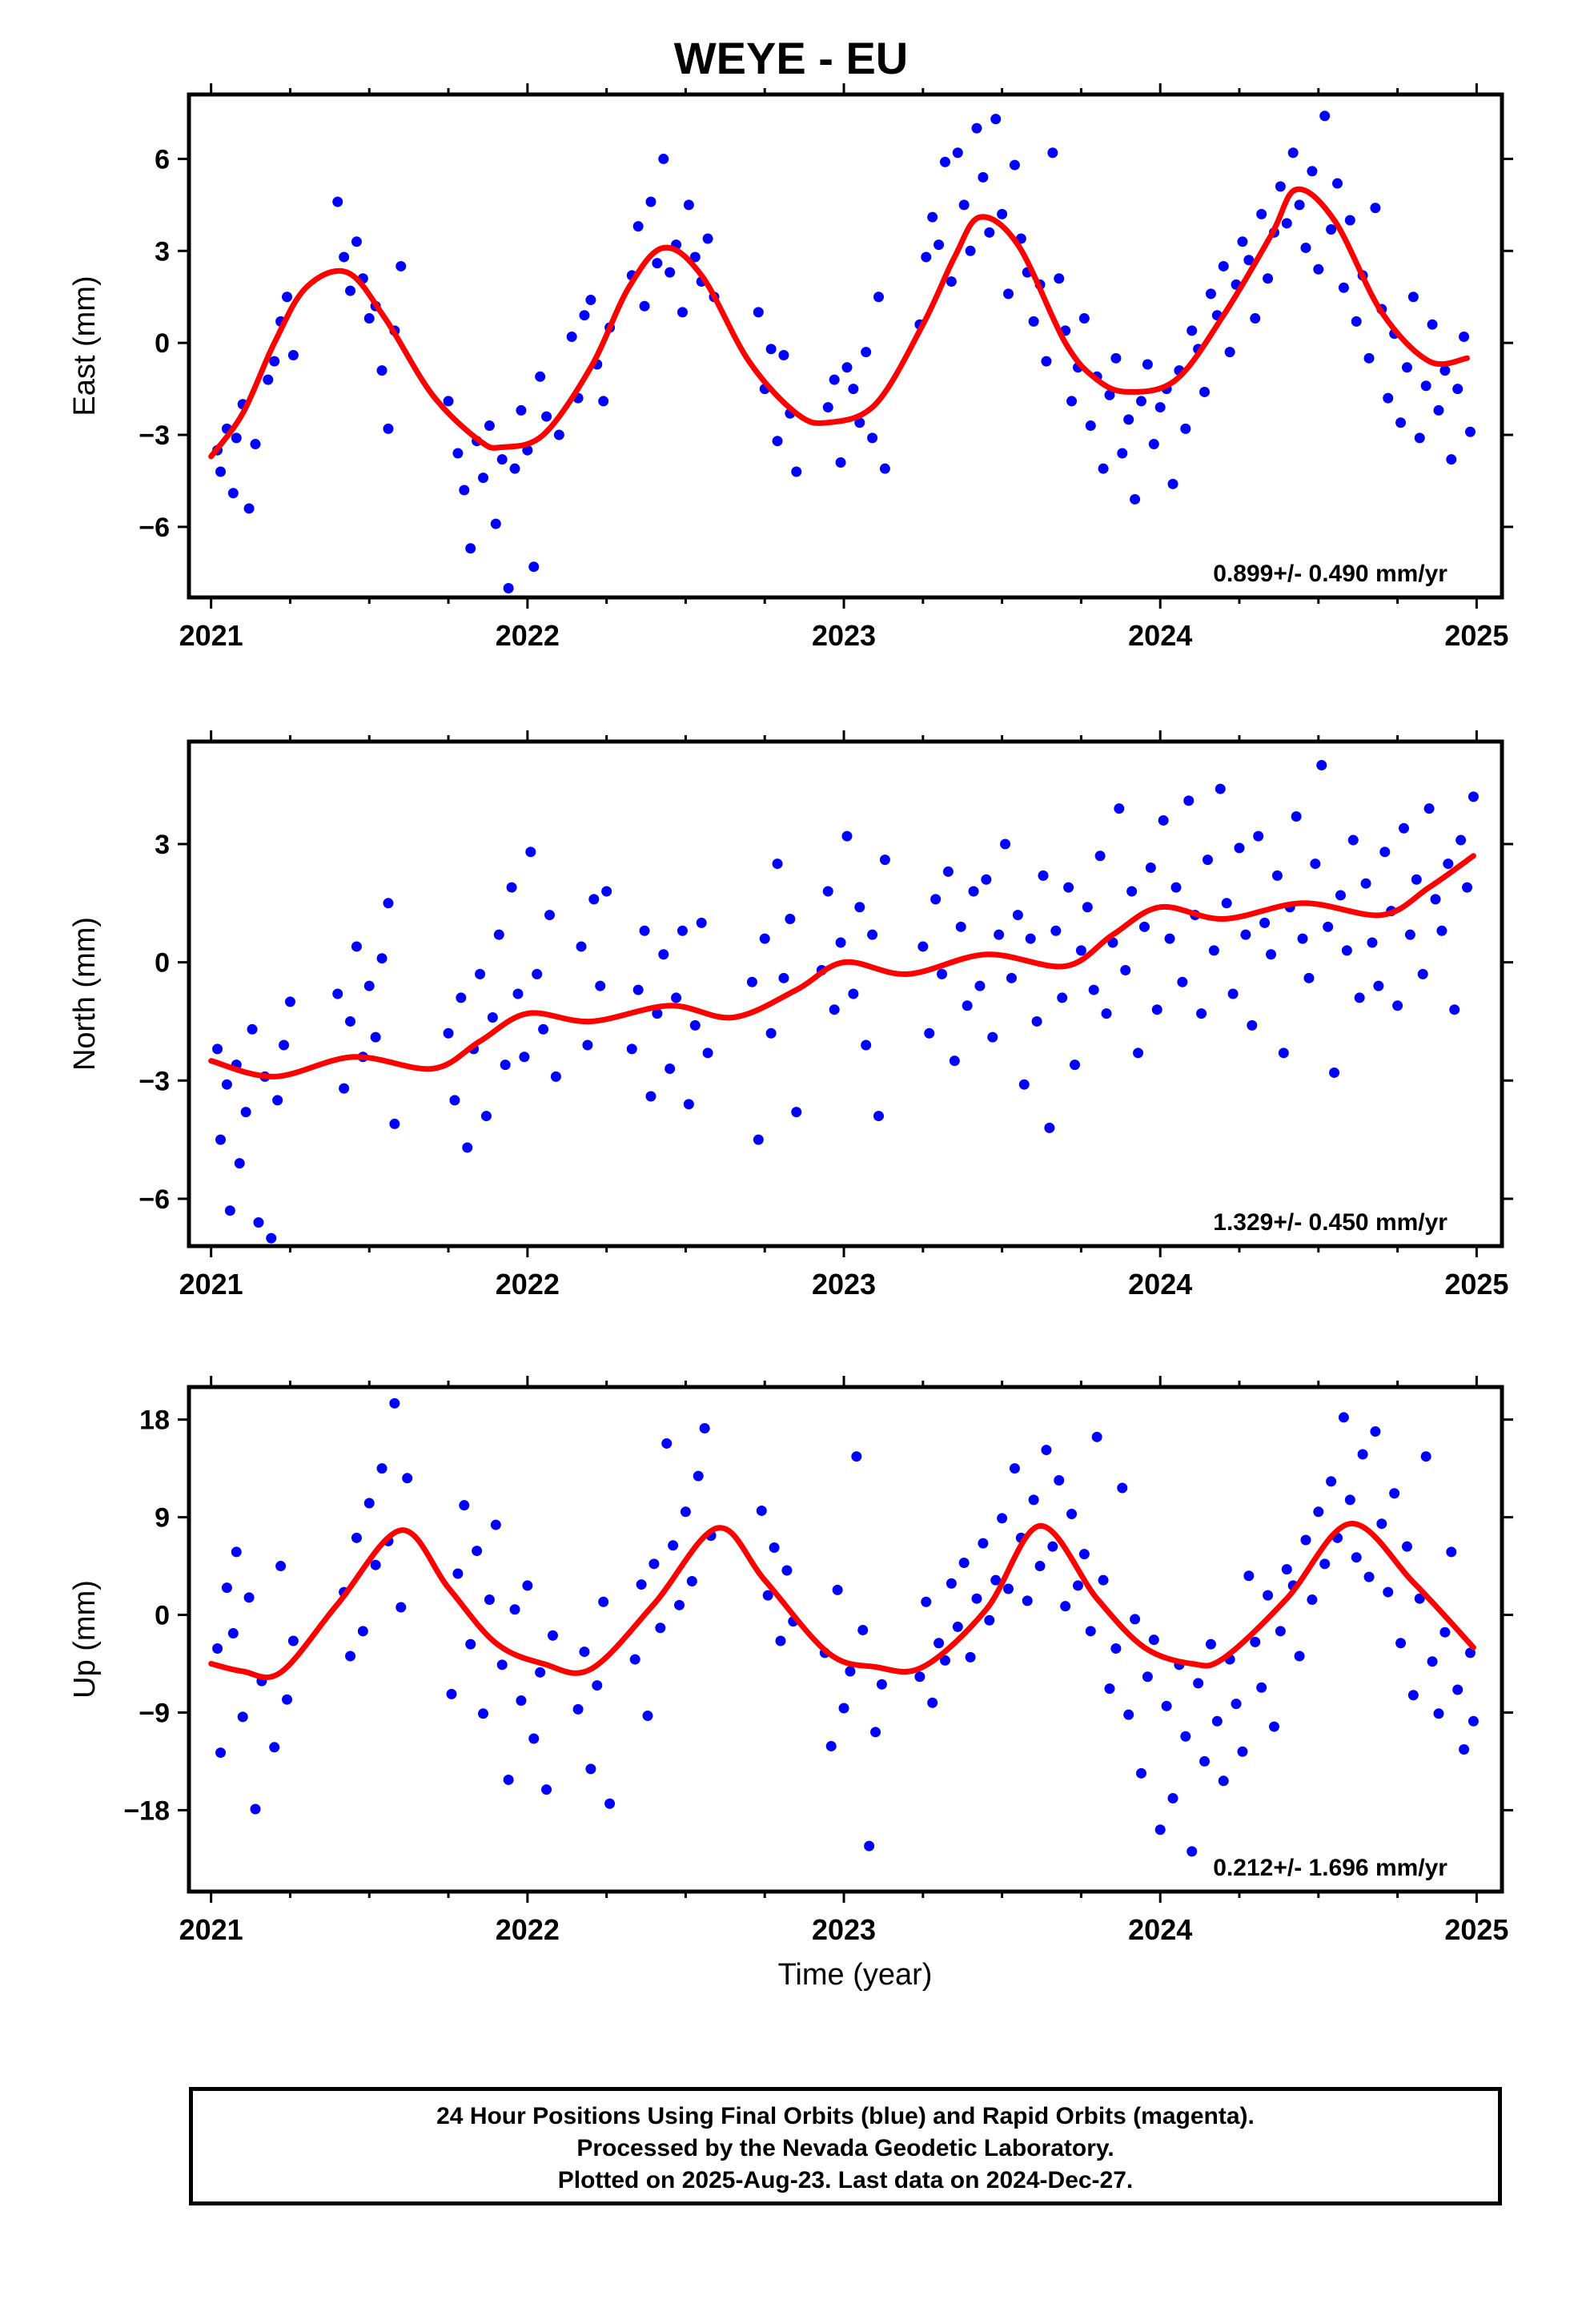 This screenshot has width=1582, height=2324. Describe the element at coordinates (844, 1929) in the screenshot. I see `up-x-tick-label: 2023` at that location.